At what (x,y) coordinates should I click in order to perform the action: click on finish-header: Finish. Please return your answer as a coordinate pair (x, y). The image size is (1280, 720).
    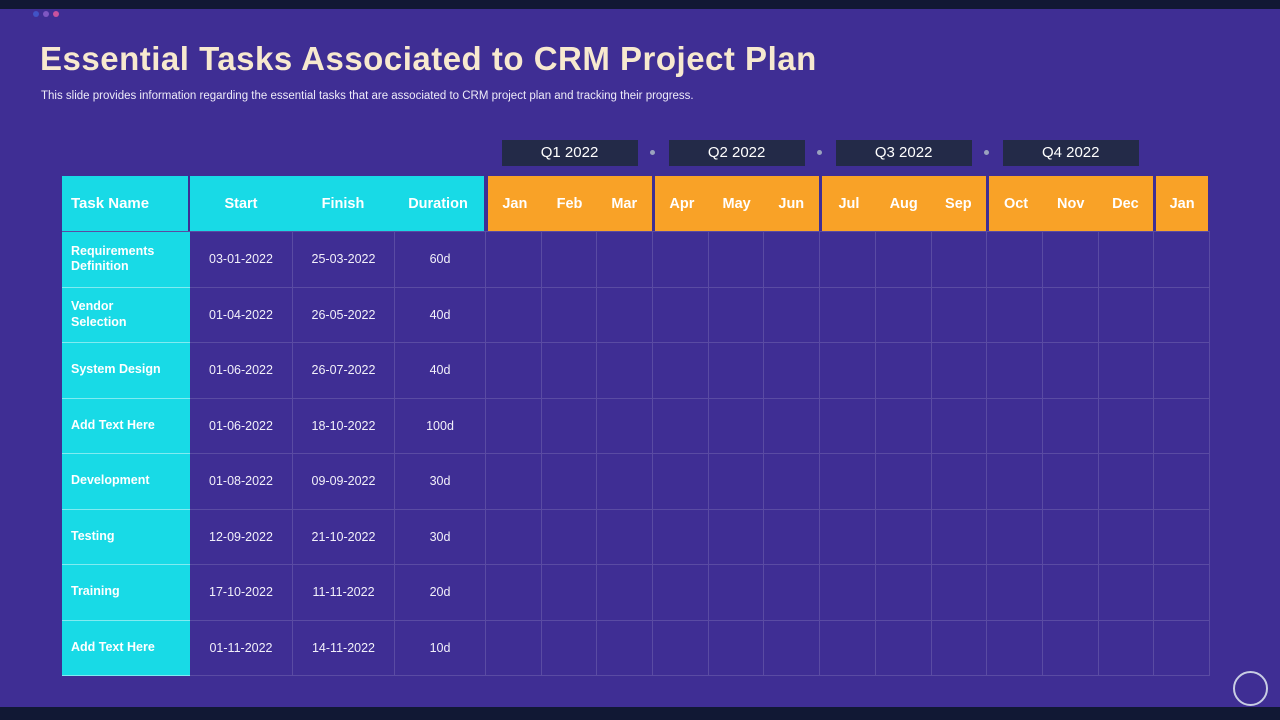
    Looking at the image, I should click on (343, 203).